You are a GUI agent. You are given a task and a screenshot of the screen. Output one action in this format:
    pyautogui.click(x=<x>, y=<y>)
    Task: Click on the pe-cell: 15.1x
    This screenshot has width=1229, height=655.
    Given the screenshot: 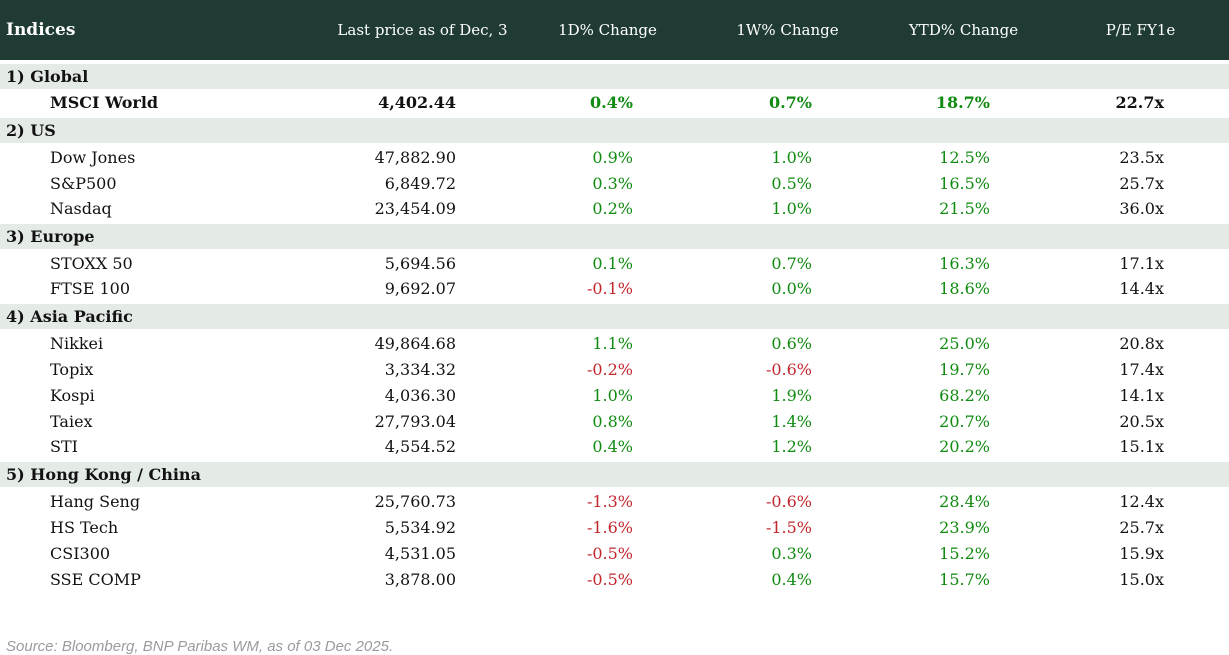 What is the action you would take?
    pyautogui.click(x=1141, y=446)
    